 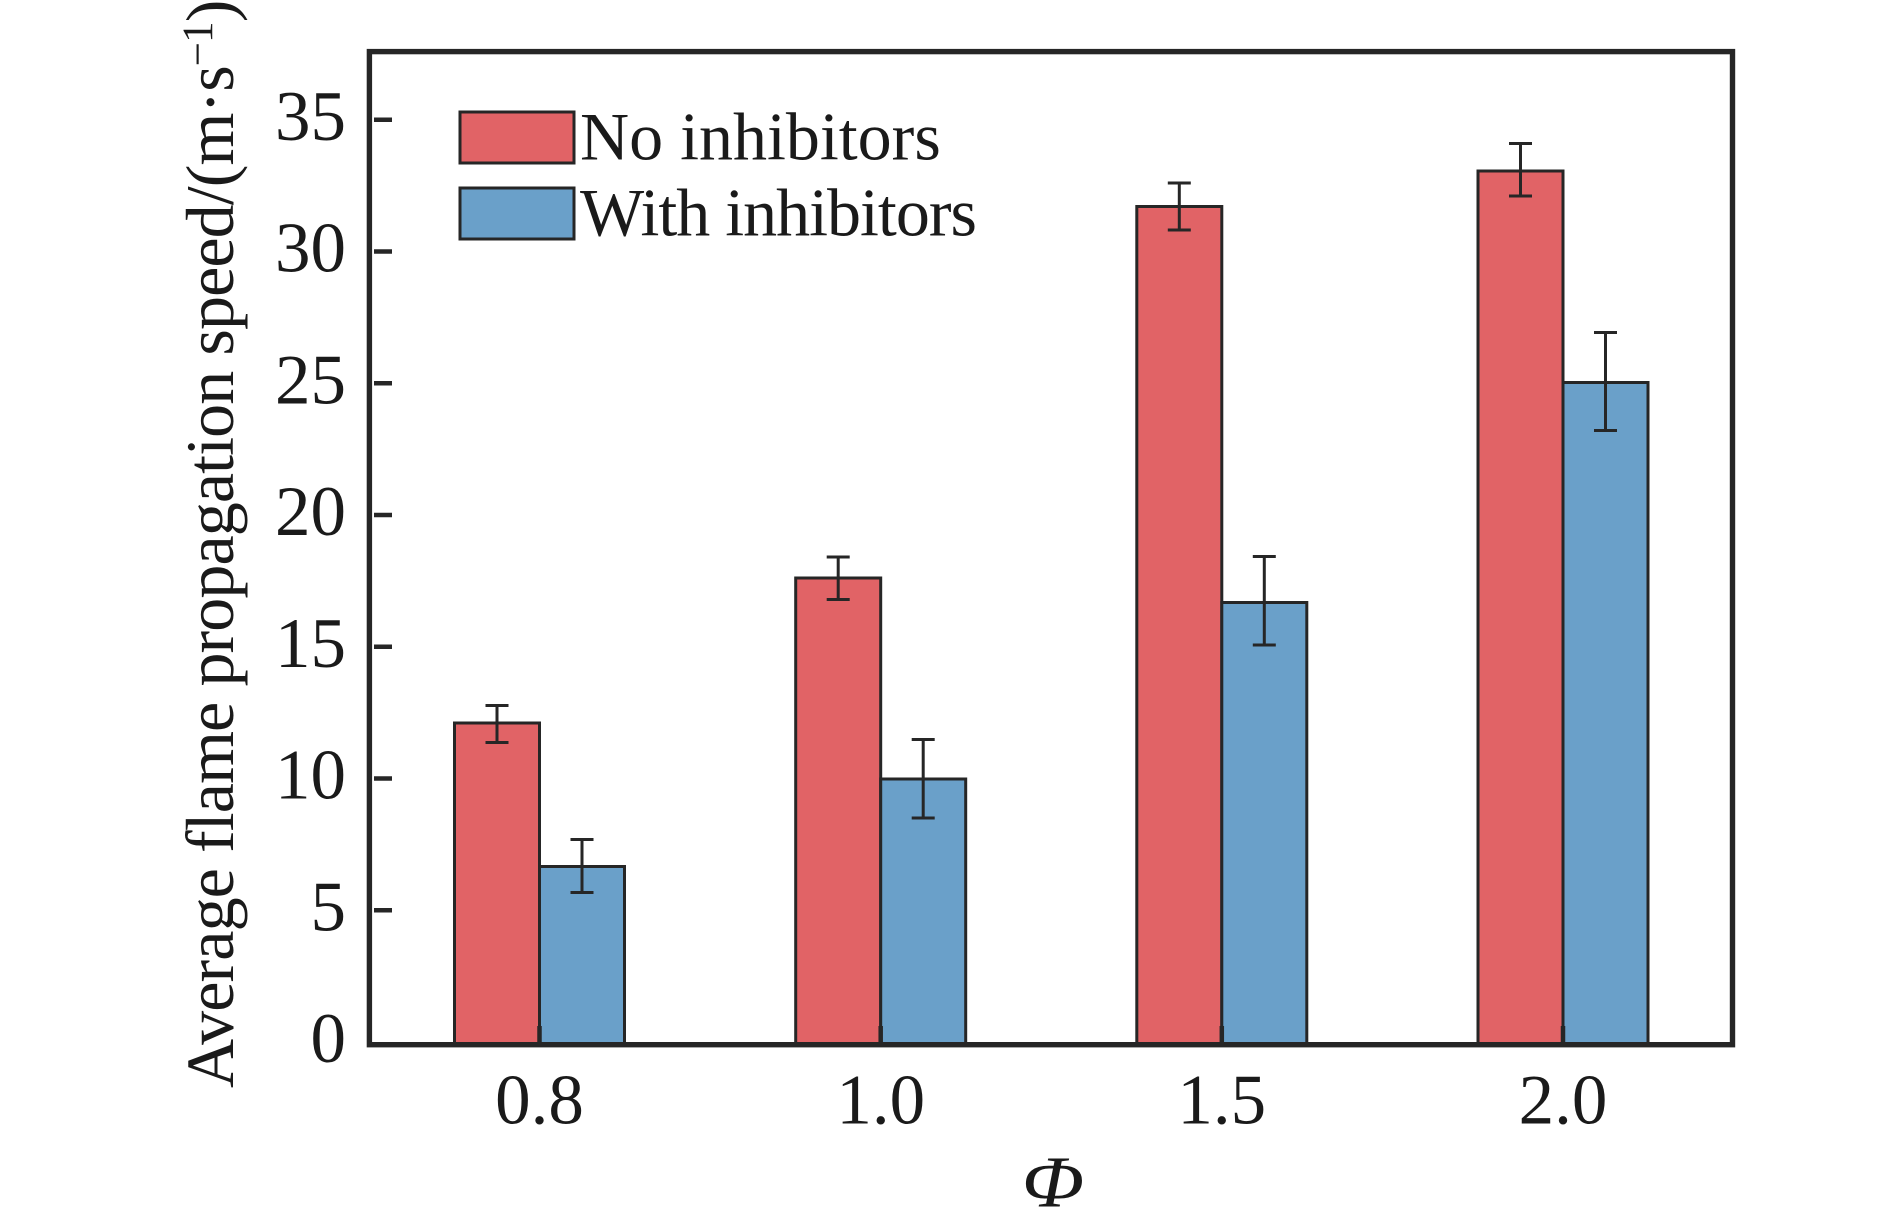 I want to click on svg-text:Average flame propagation spee: Average flame propagation speed/(m·s−1), so click(x=210, y=544).